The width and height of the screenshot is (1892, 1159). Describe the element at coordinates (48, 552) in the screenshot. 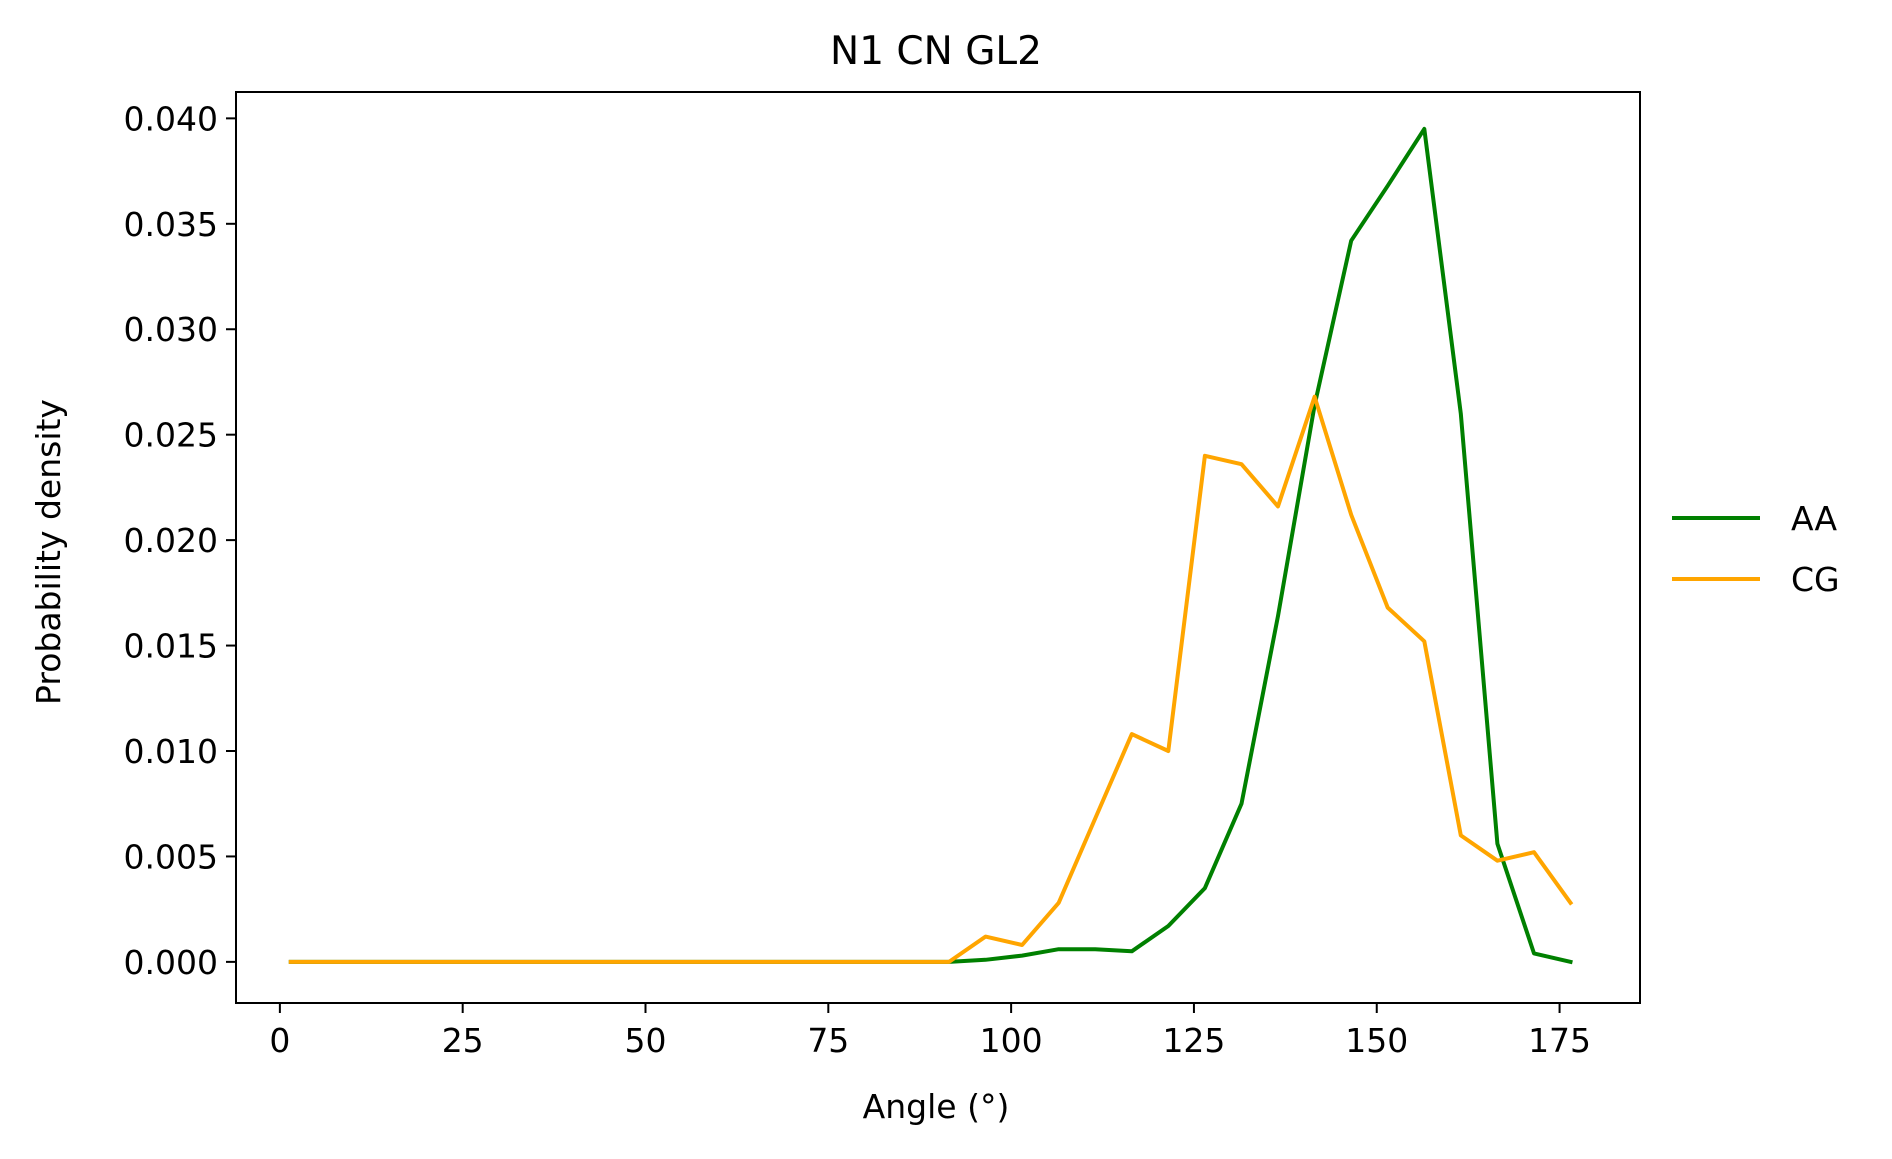

I see `y-axis-label: Probability density` at that location.